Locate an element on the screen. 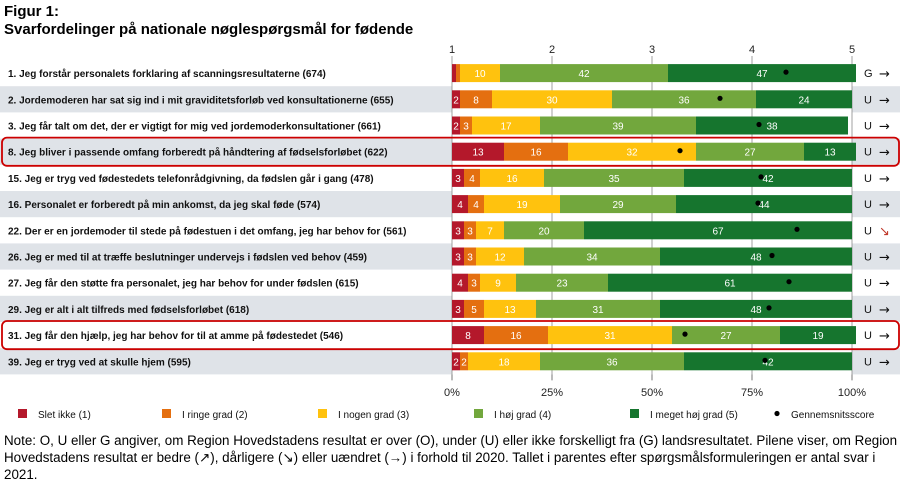  bar-value-label: 23 is located at coordinates (562, 284).